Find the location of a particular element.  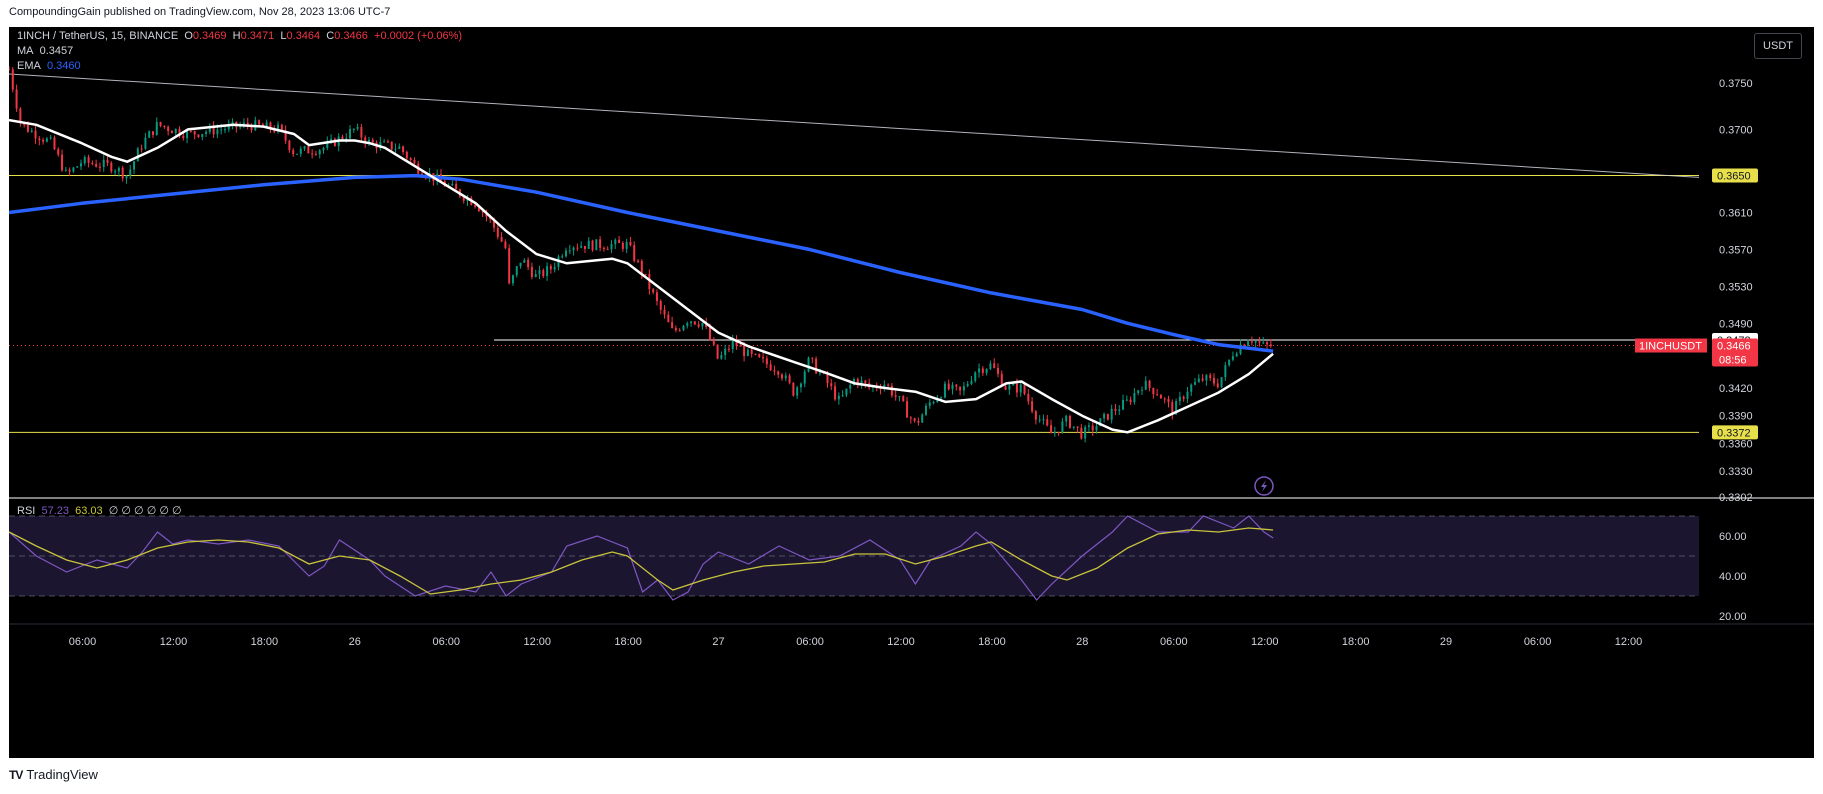

price-tick-label: 0.3700 is located at coordinates (1736, 130).